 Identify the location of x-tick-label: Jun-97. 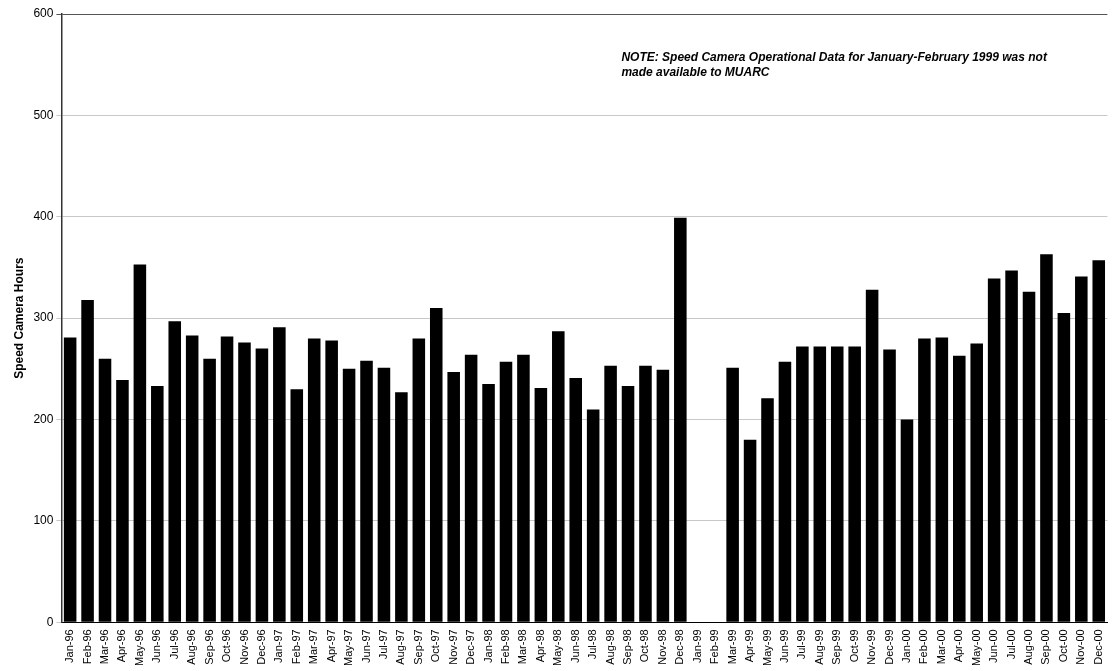
(365, 646).